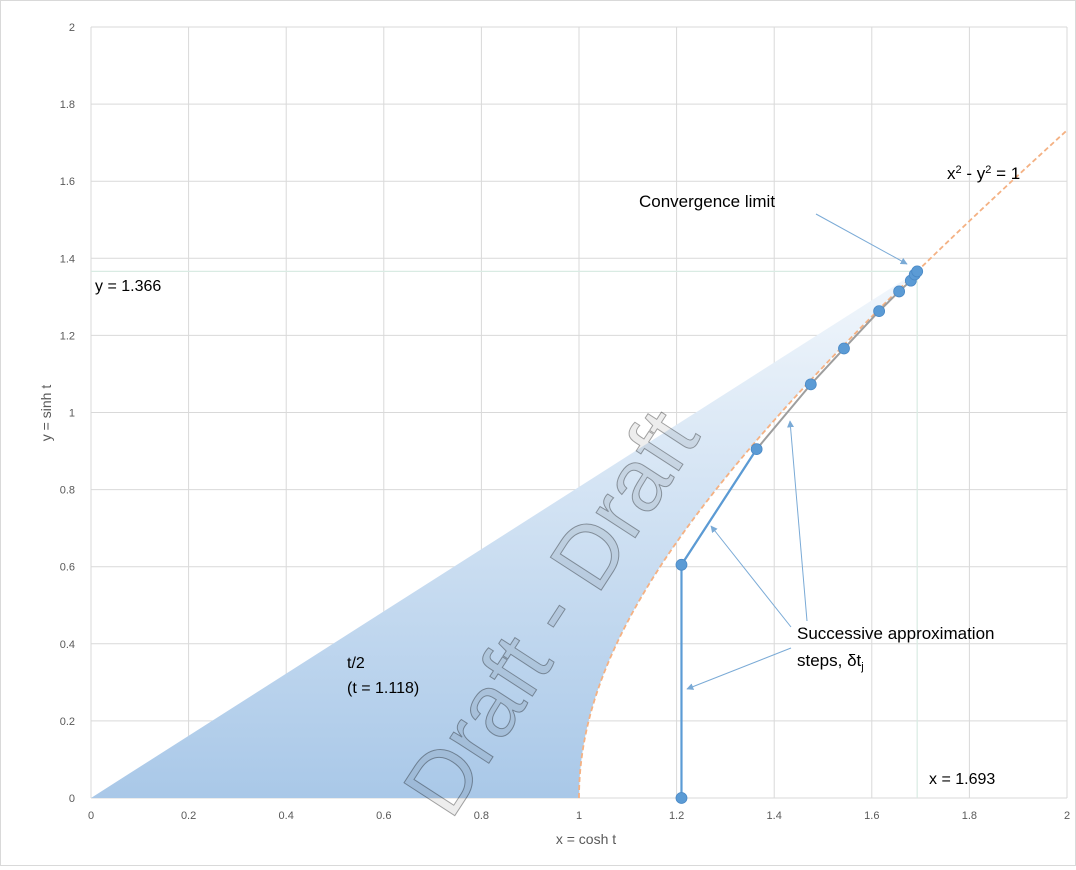 This screenshot has height=870, width=1076. Describe the element at coordinates (67, 645) in the screenshot. I see `y-tick-label: 0.4` at that location.